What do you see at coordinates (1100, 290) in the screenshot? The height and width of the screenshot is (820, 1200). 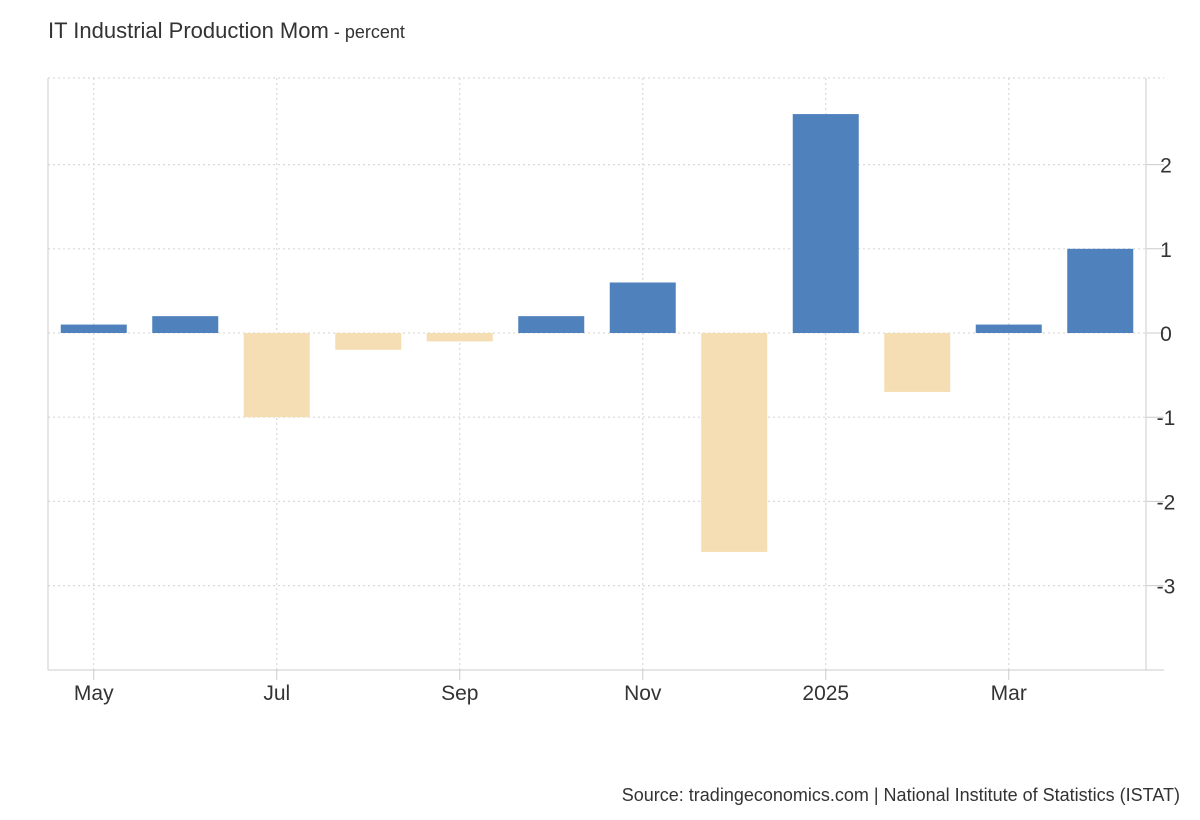 I see `bar-apr-2025` at bounding box center [1100, 290].